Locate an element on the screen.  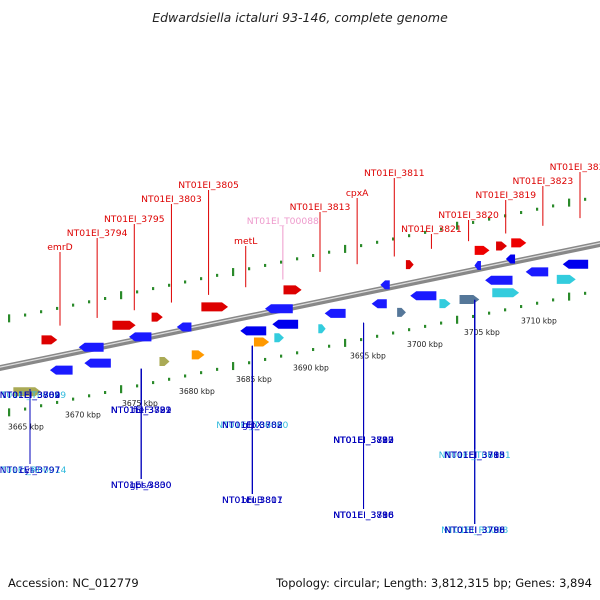
top-gene-label: metL is located at coordinates (246, 241).